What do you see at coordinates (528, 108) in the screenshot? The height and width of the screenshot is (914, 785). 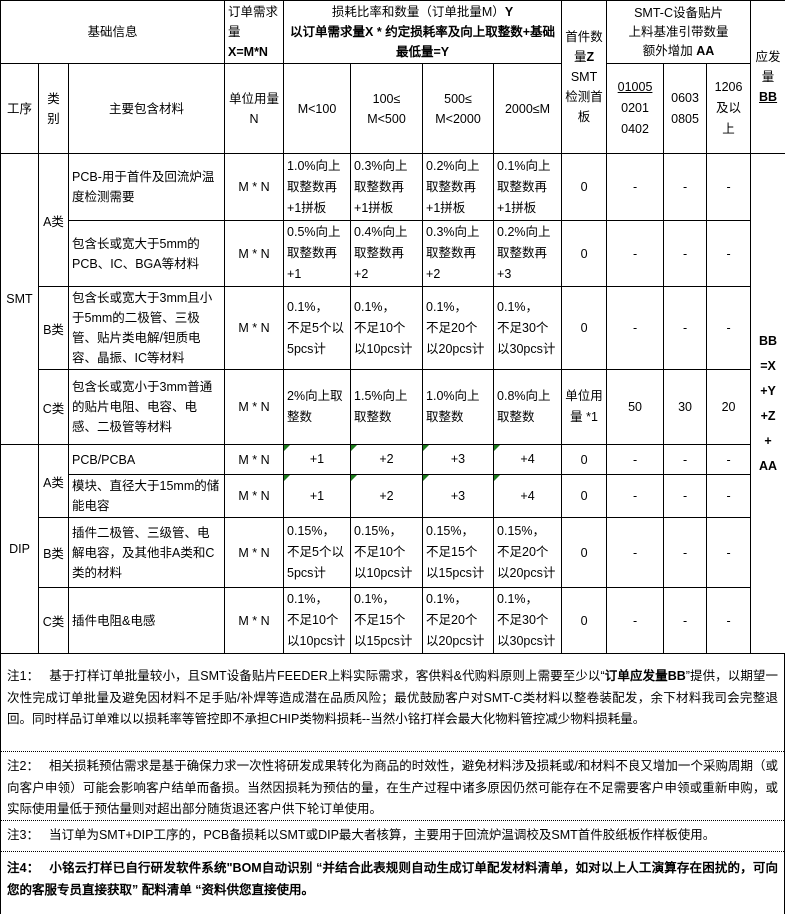 I see `header-batch-ge2000: 2000≤M` at bounding box center [528, 108].